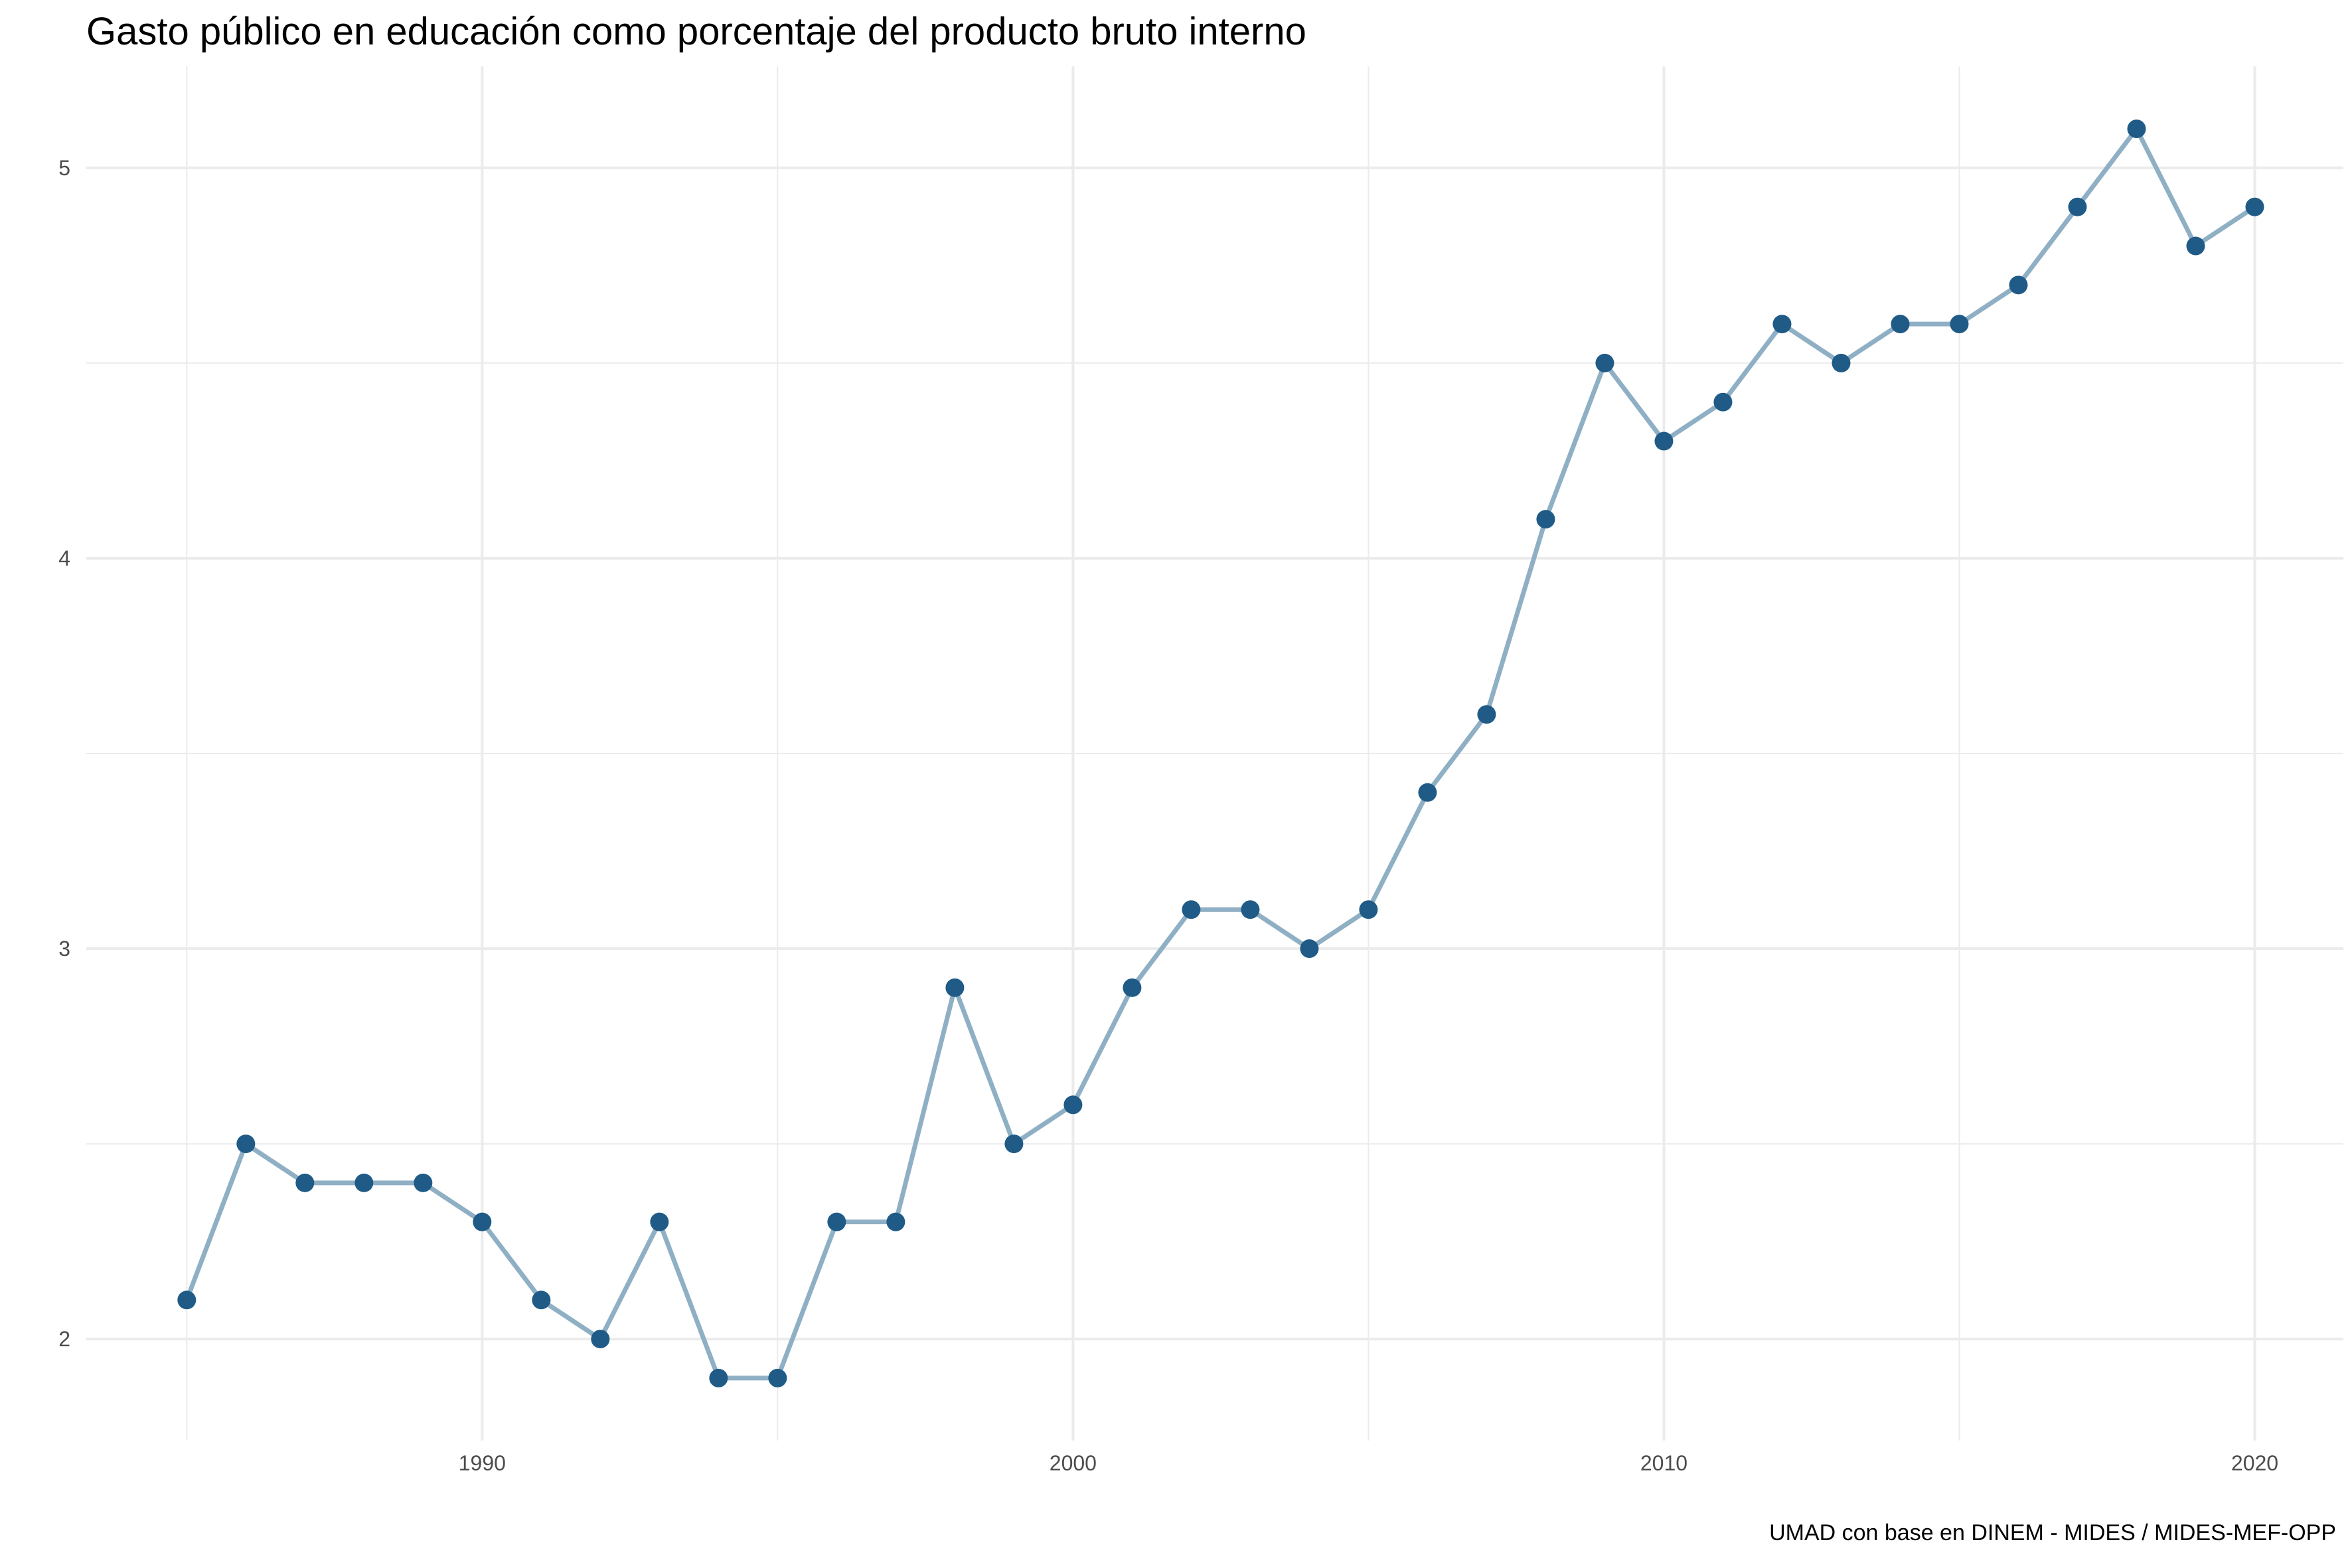 The width and height of the screenshot is (2352, 1568). Describe the element at coordinates (2254, 1463) in the screenshot. I see `x-tick-label: 2020` at that location.